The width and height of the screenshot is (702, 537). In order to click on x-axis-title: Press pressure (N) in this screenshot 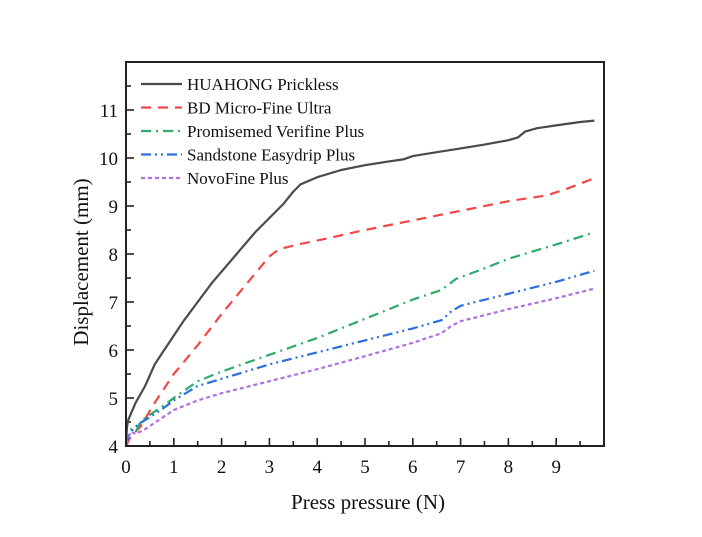, I will do `click(368, 502)`.